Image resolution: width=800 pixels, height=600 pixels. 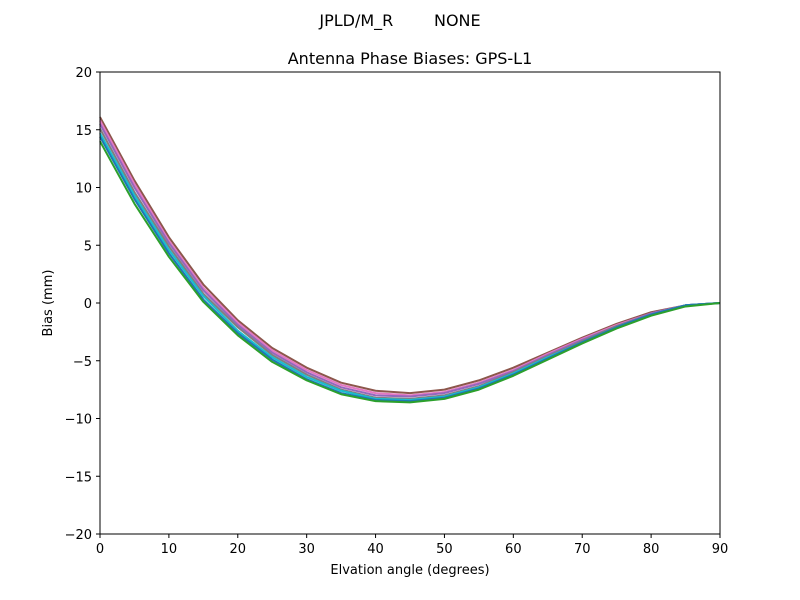 I want to click on x-tick-label: 0, so click(x=100, y=549).